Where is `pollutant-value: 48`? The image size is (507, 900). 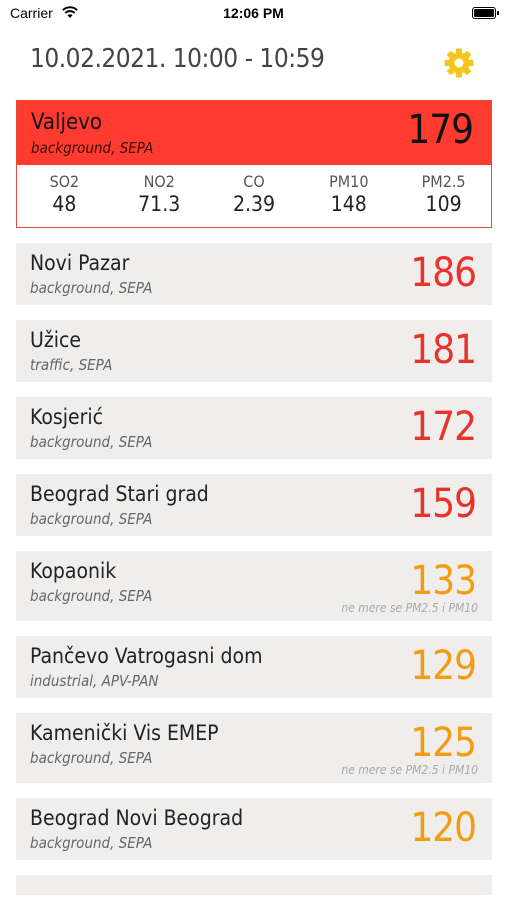
pollutant-value: 48 is located at coordinates (64, 204).